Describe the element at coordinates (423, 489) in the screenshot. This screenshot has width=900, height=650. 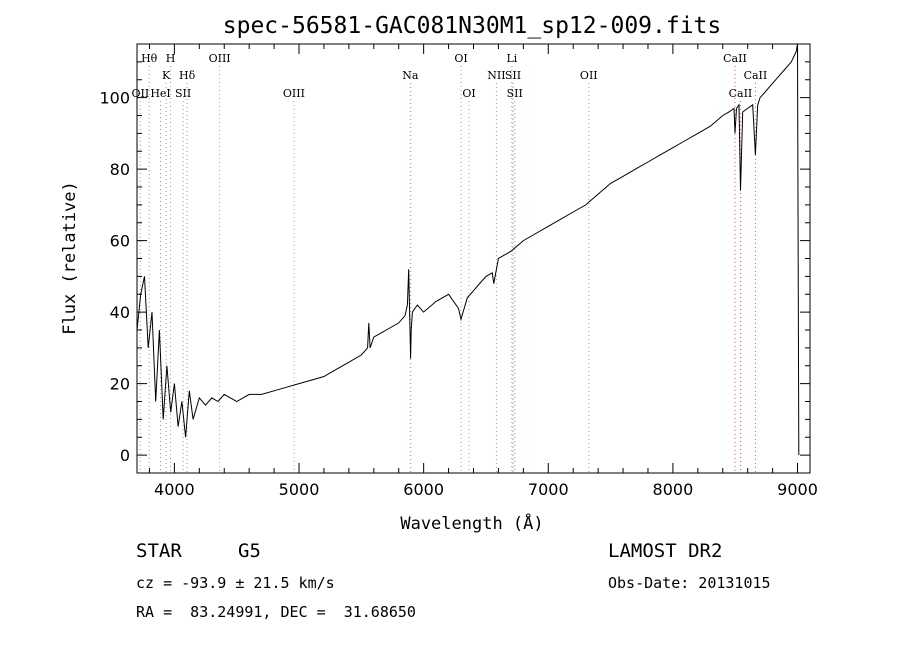
I see `x-tick-label: 6000` at that location.